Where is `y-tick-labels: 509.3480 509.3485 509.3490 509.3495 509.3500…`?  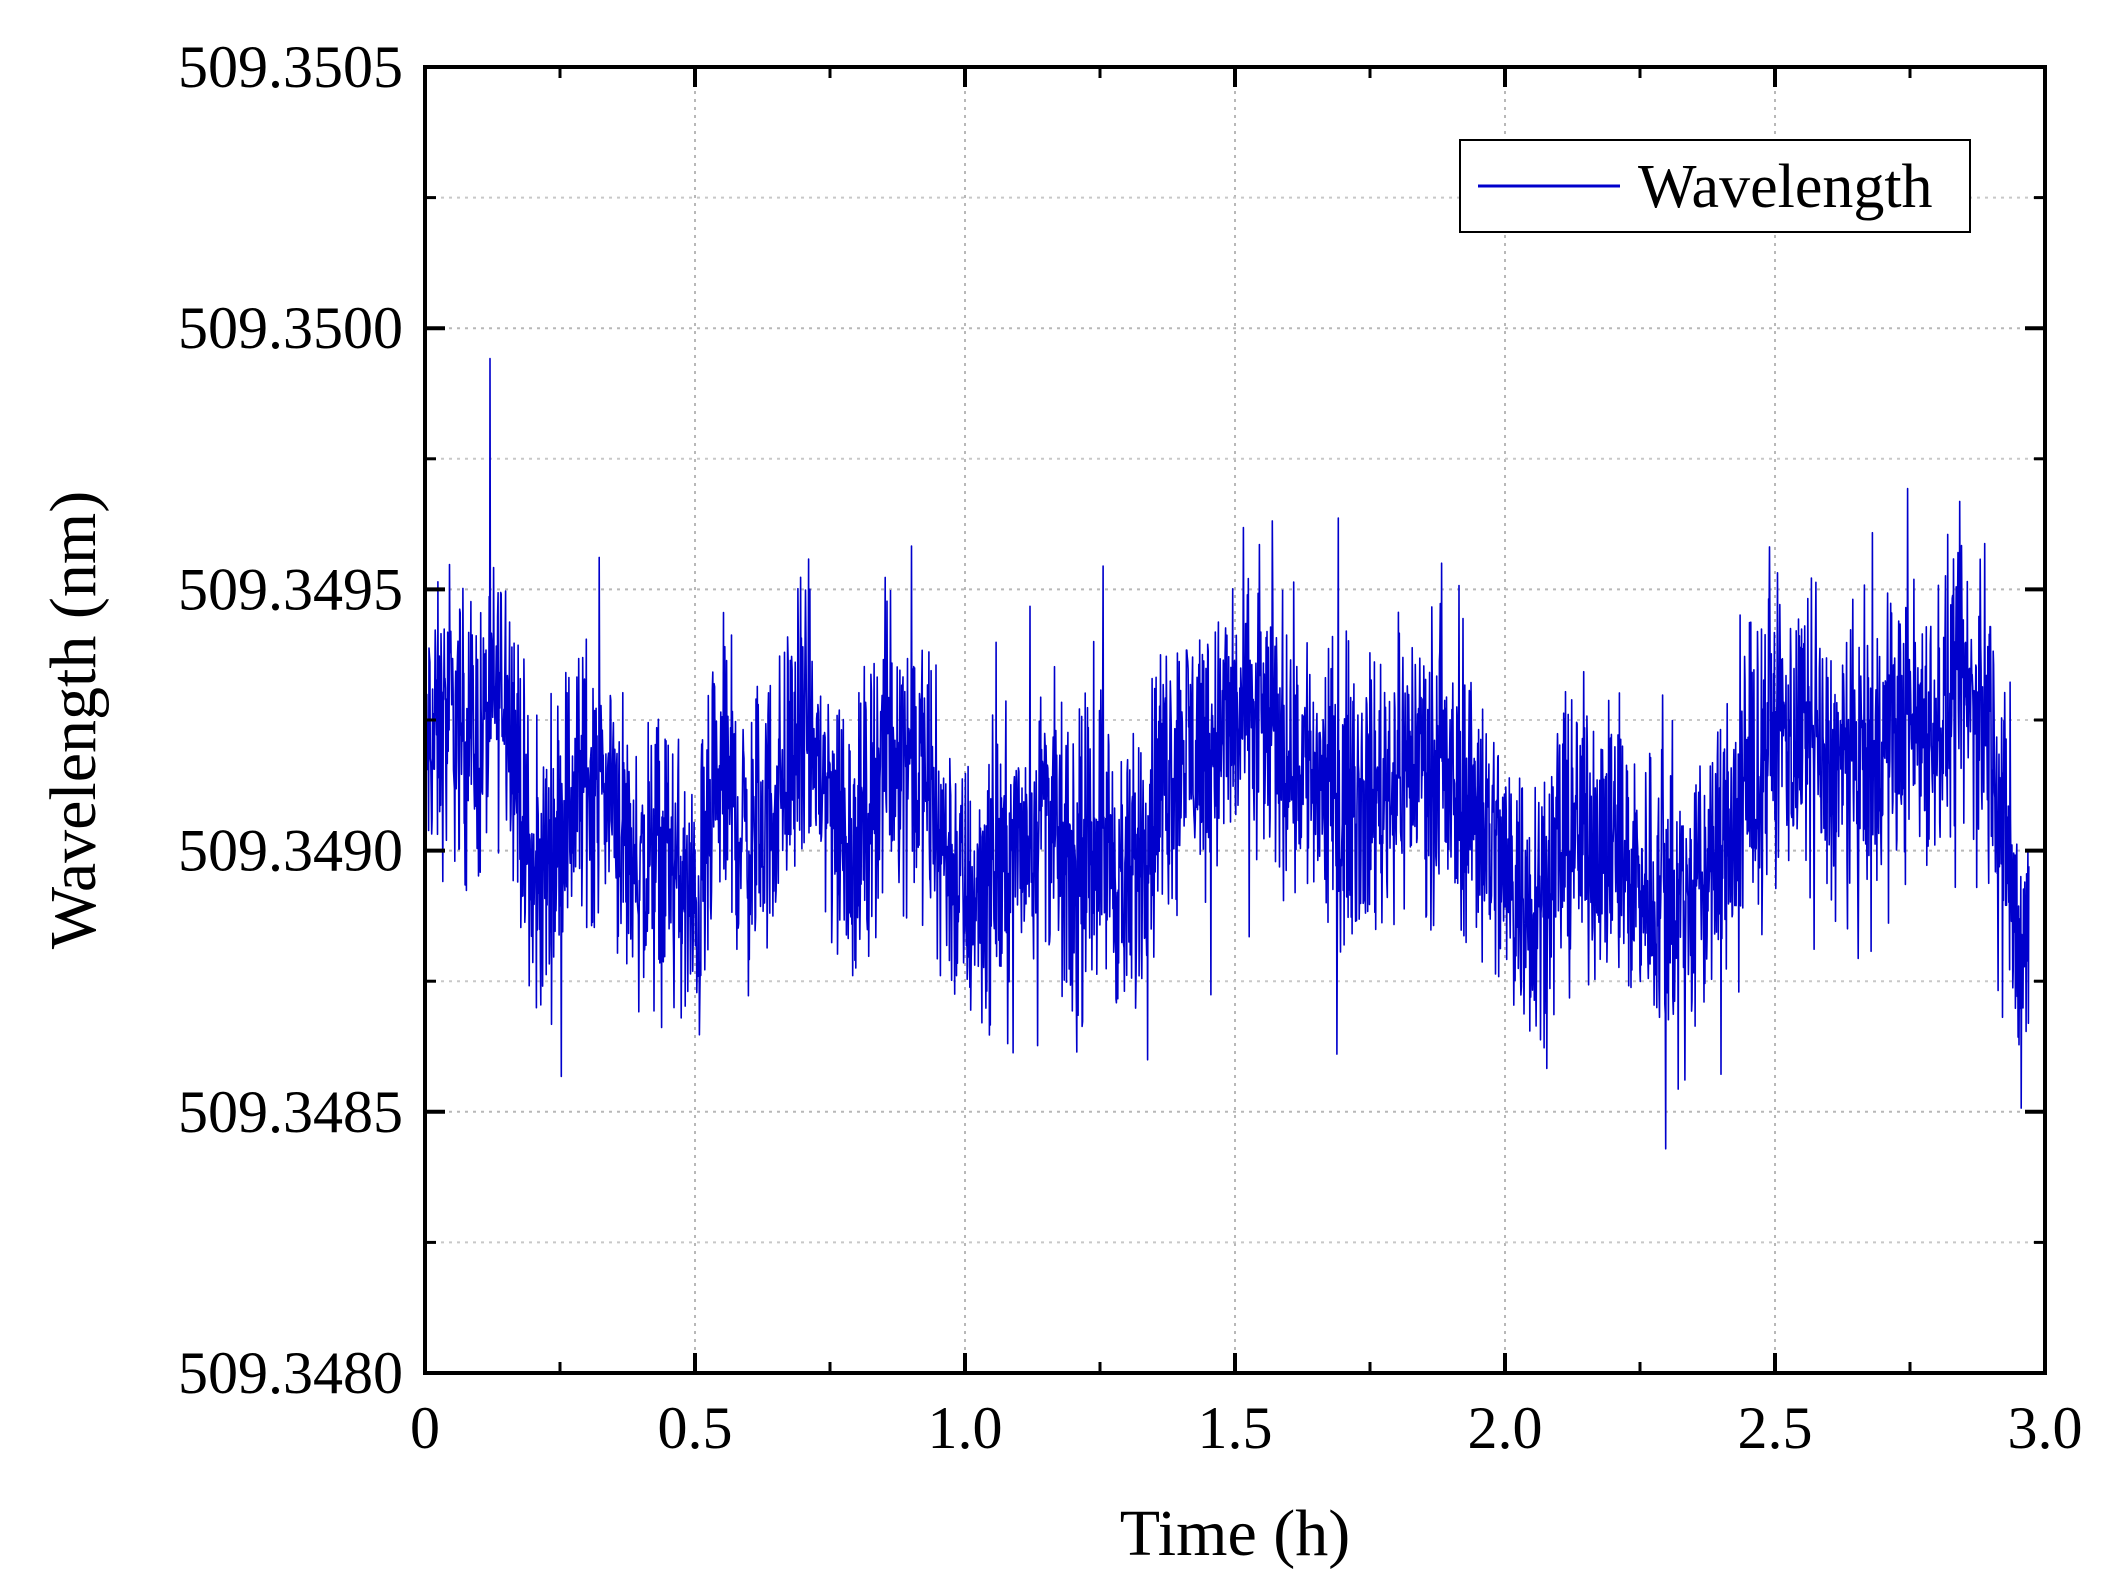
y-tick-labels: 509.3480 509.3485 509.3490 509.3495 509.3500… is located at coordinates (290, 720).